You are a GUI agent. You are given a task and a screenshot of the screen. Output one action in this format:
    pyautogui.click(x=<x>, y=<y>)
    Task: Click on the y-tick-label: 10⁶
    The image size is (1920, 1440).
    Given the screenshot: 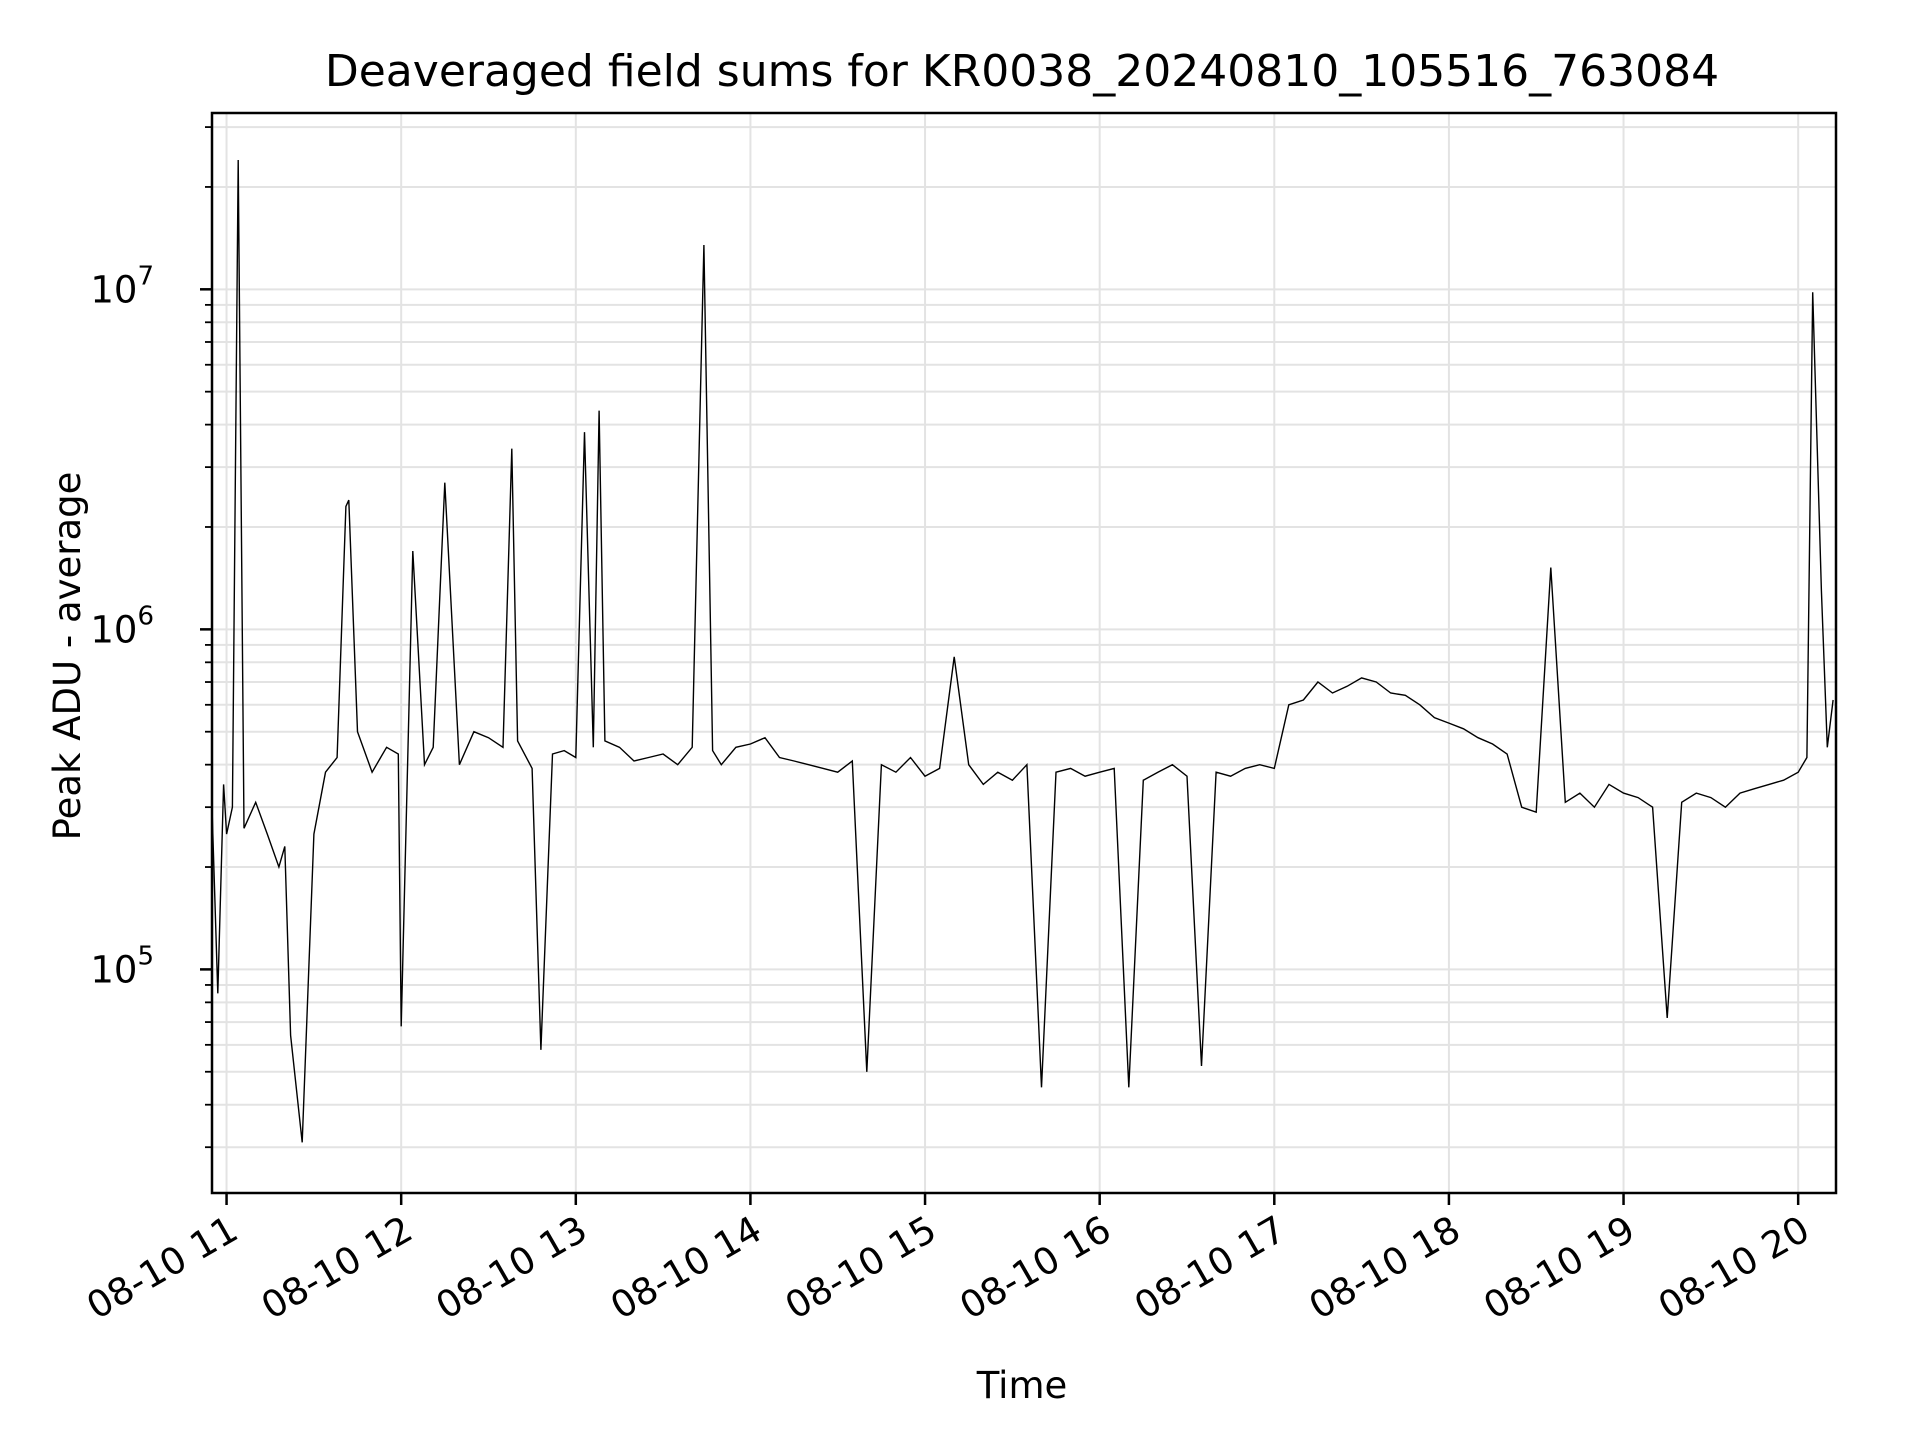 What is the action you would take?
    pyautogui.click(x=122, y=626)
    